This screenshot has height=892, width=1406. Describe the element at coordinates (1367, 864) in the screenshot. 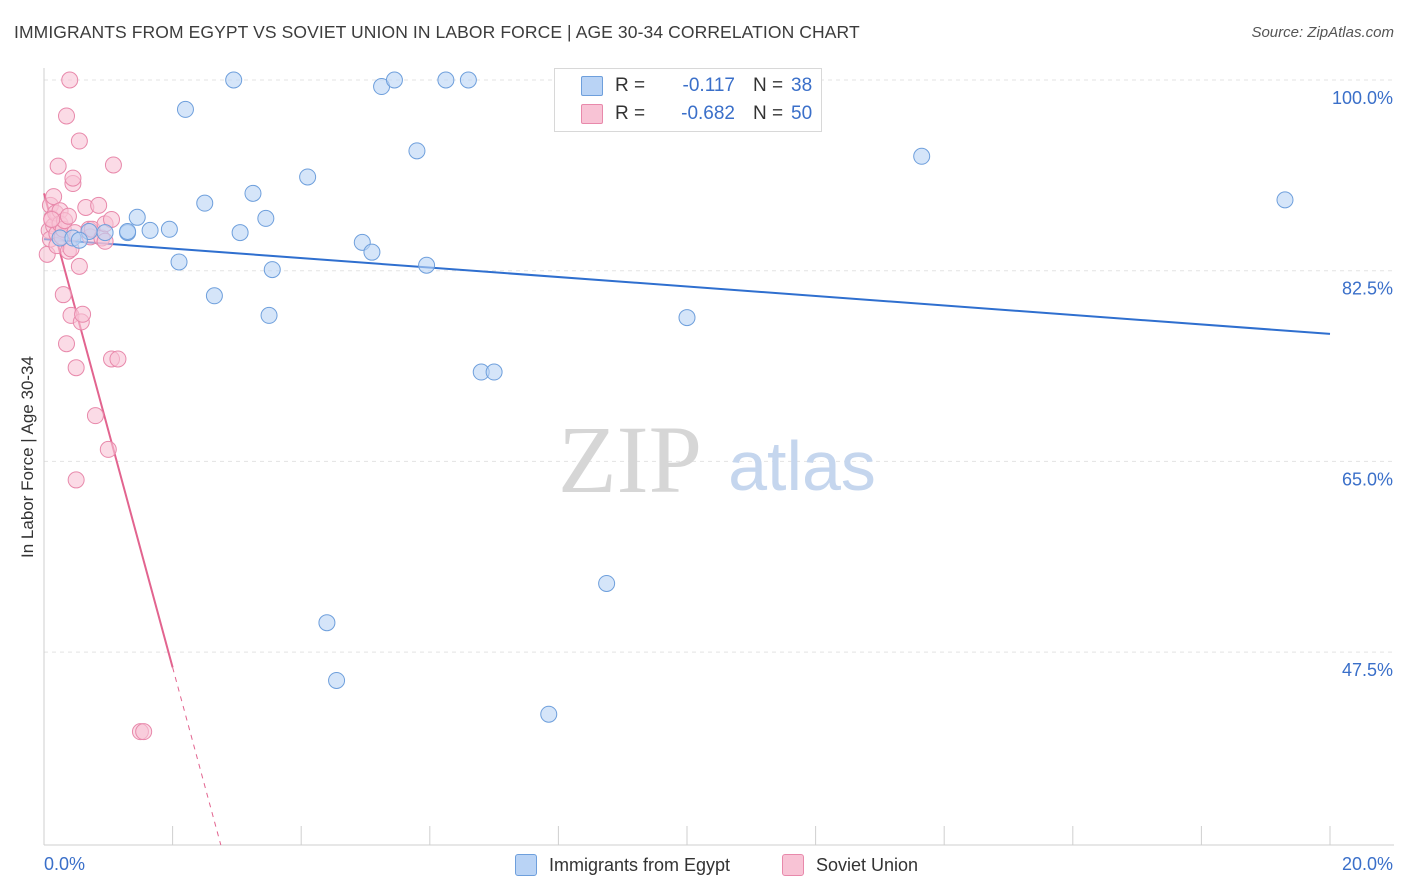

I see `x-tick-label: 20.0%` at that location.